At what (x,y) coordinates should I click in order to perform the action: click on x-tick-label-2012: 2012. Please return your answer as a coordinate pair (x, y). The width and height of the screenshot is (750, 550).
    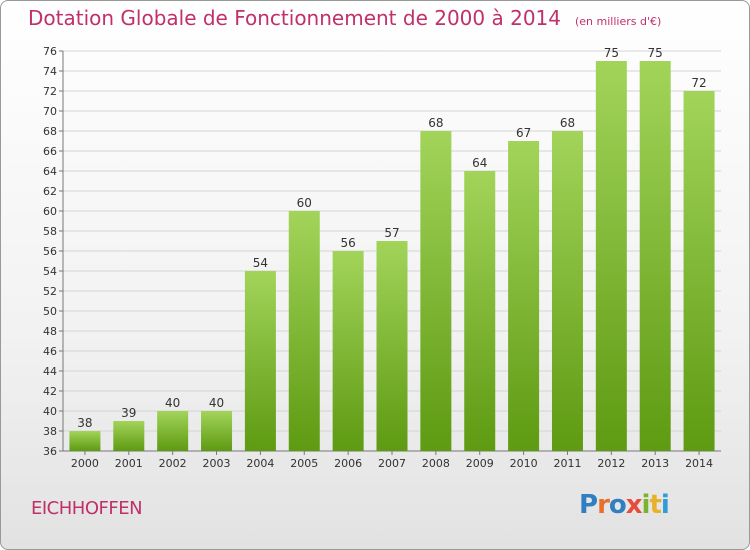
    Looking at the image, I should click on (611, 463).